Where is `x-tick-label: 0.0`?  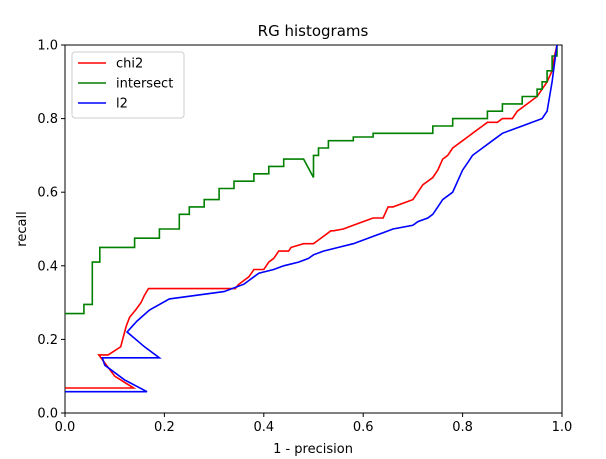 x-tick-label: 0.0 is located at coordinates (65, 427).